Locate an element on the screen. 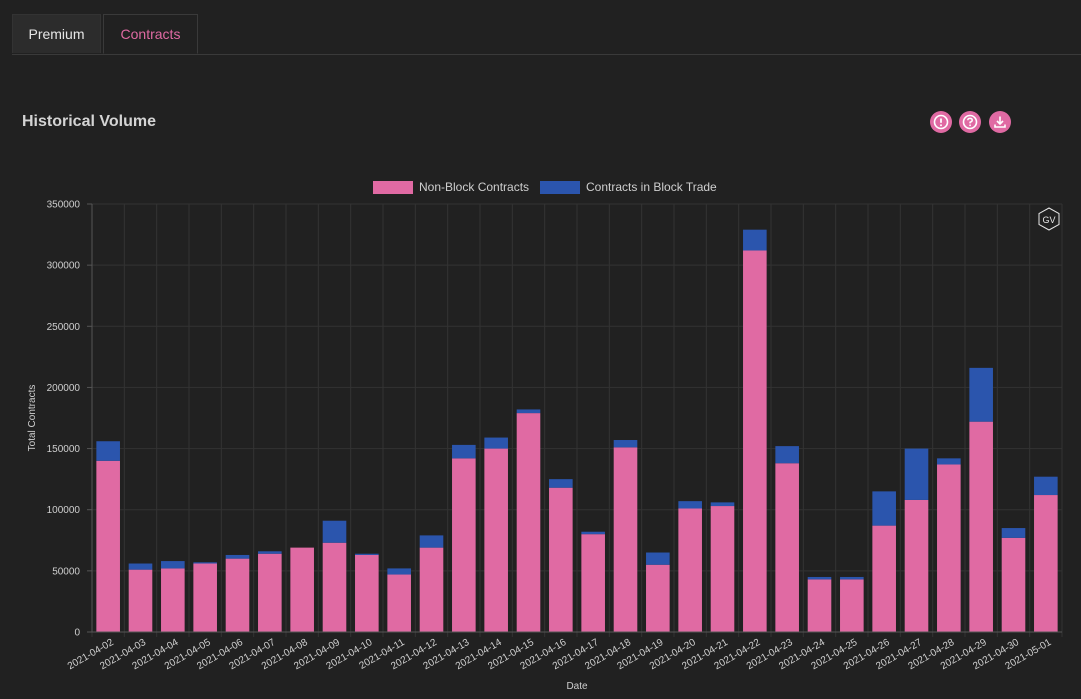 The width and height of the screenshot is (1081, 699). help-icon is located at coordinates (970, 122).